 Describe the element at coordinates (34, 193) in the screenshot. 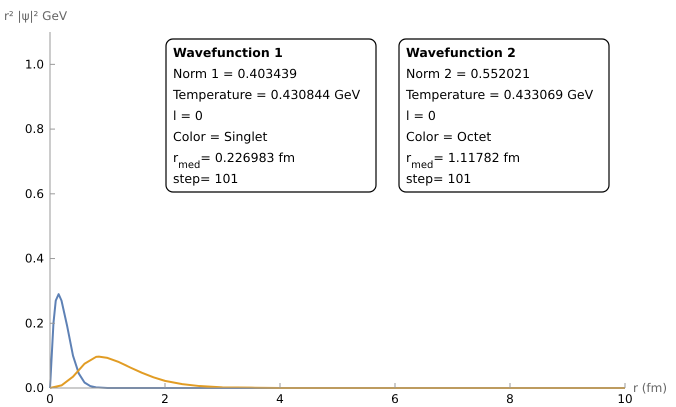

I see `y-tick-label: 0.6` at that location.